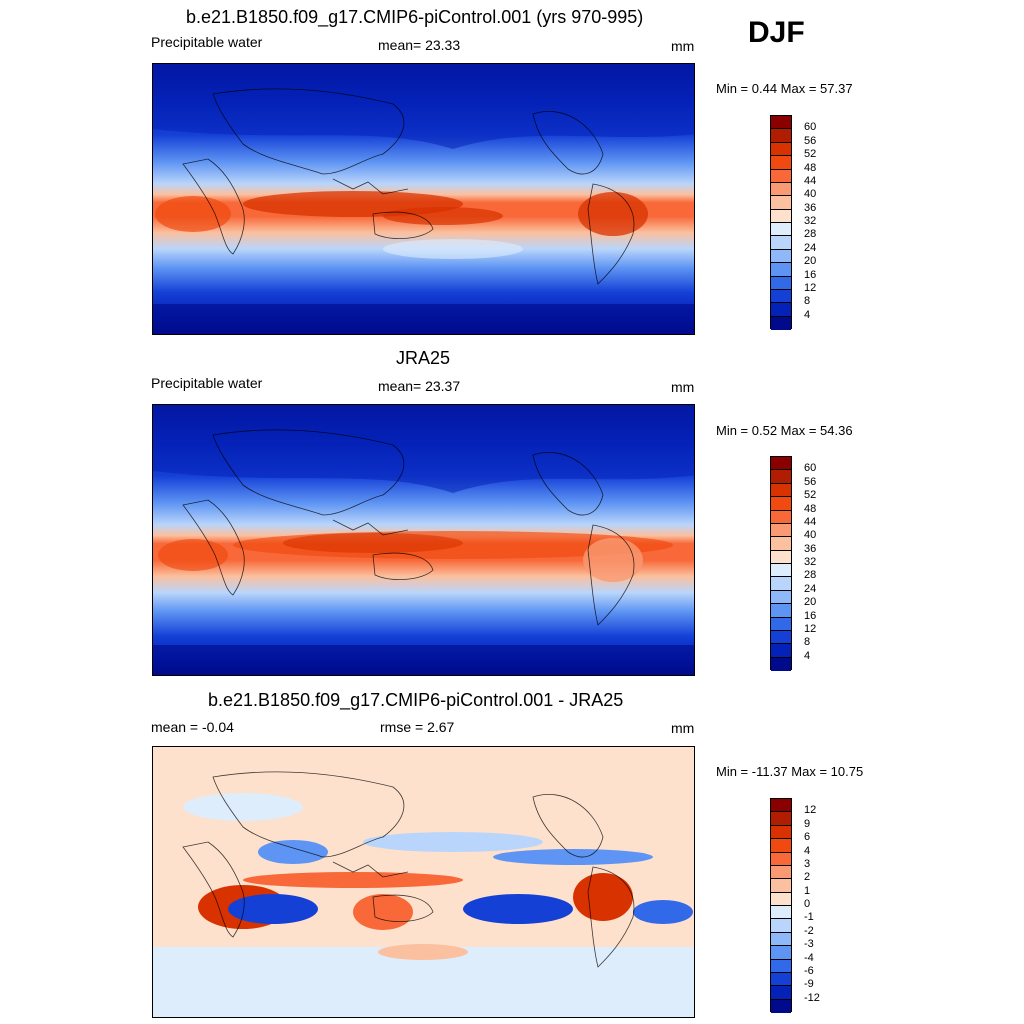 This screenshot has width=1024, height=1024. I want to click on colorbar-tick-label: -9, so click(809, 984).